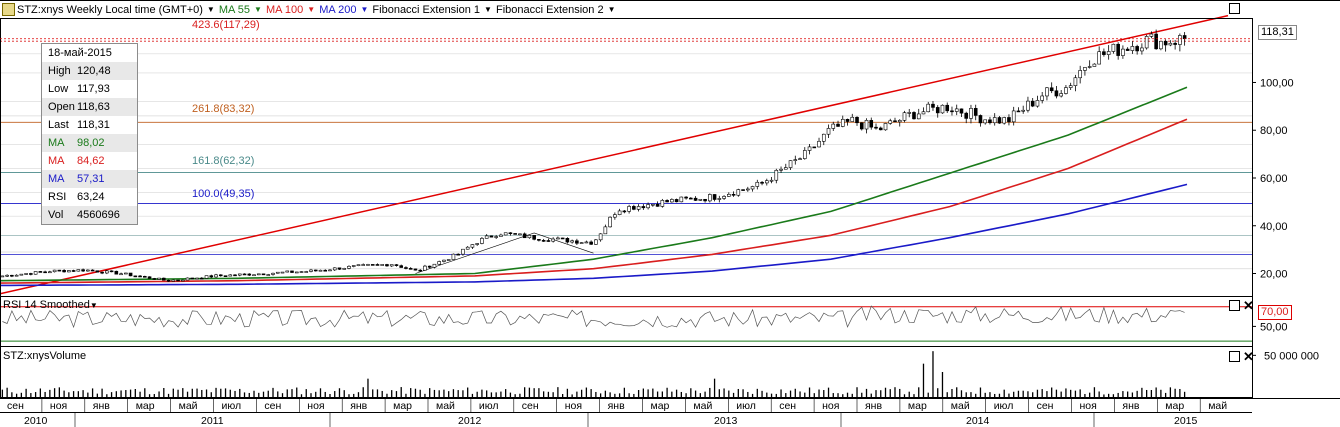 The image size is (1340, 427). Describe the element at coordinates (89, 71) in the screenshot. I see `info-row: High 120,48` at that location.